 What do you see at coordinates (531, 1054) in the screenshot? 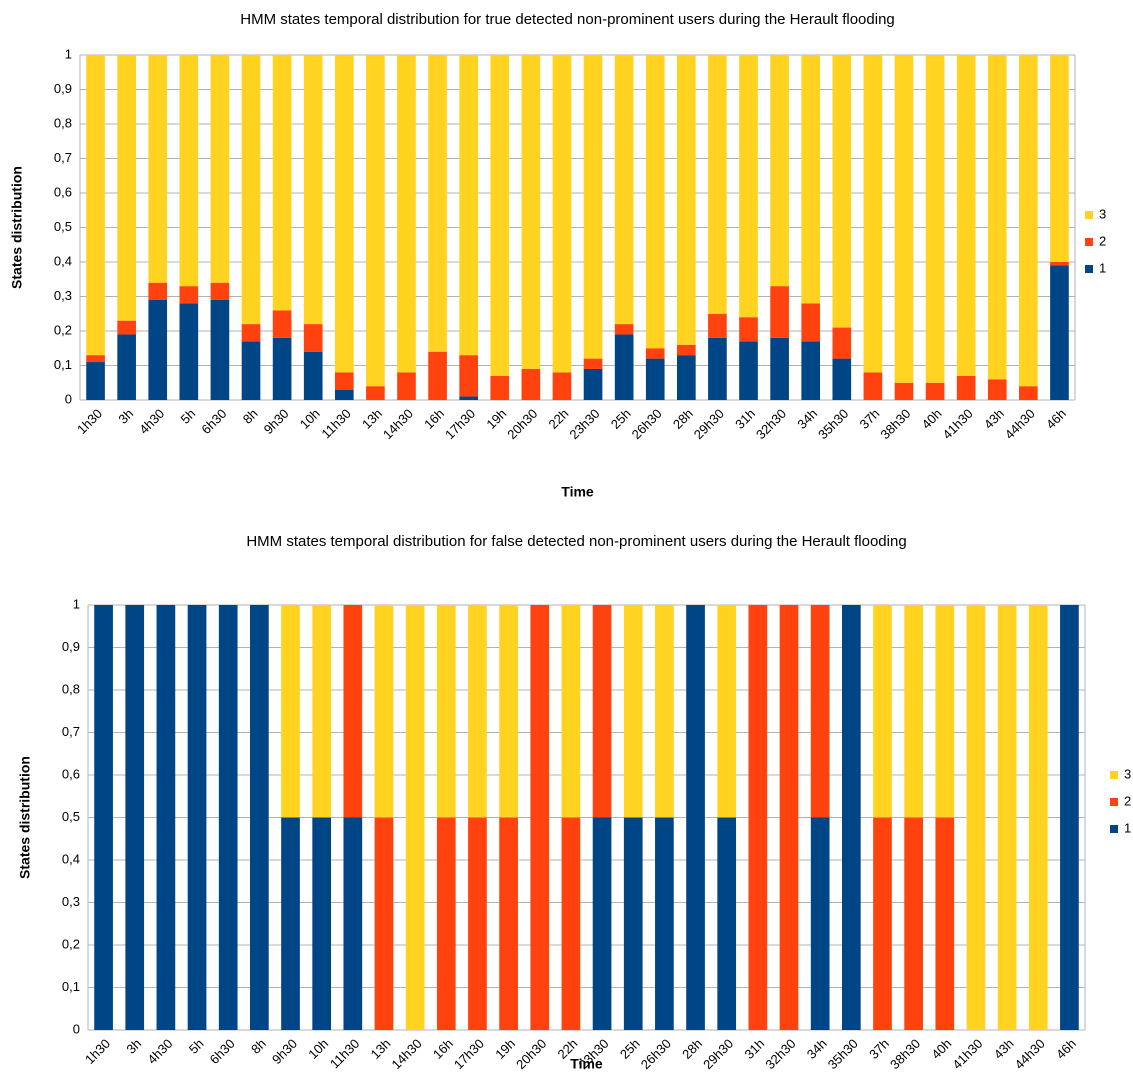
I see `x-tick-label: 20h30` at bounding box center [531, 1054].